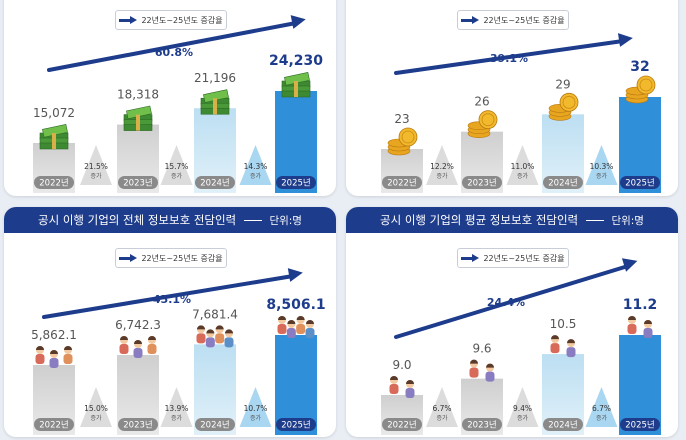 This screenshot has width=686, height=440. I want to click on growth-rate: 11.0%, so click(523, 166).